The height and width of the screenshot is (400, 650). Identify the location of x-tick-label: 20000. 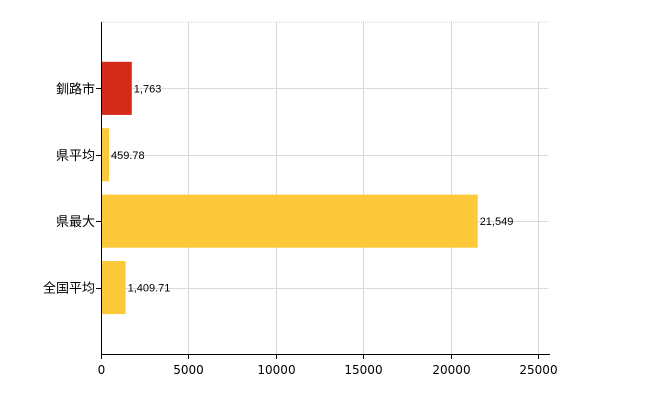
(451, 370).